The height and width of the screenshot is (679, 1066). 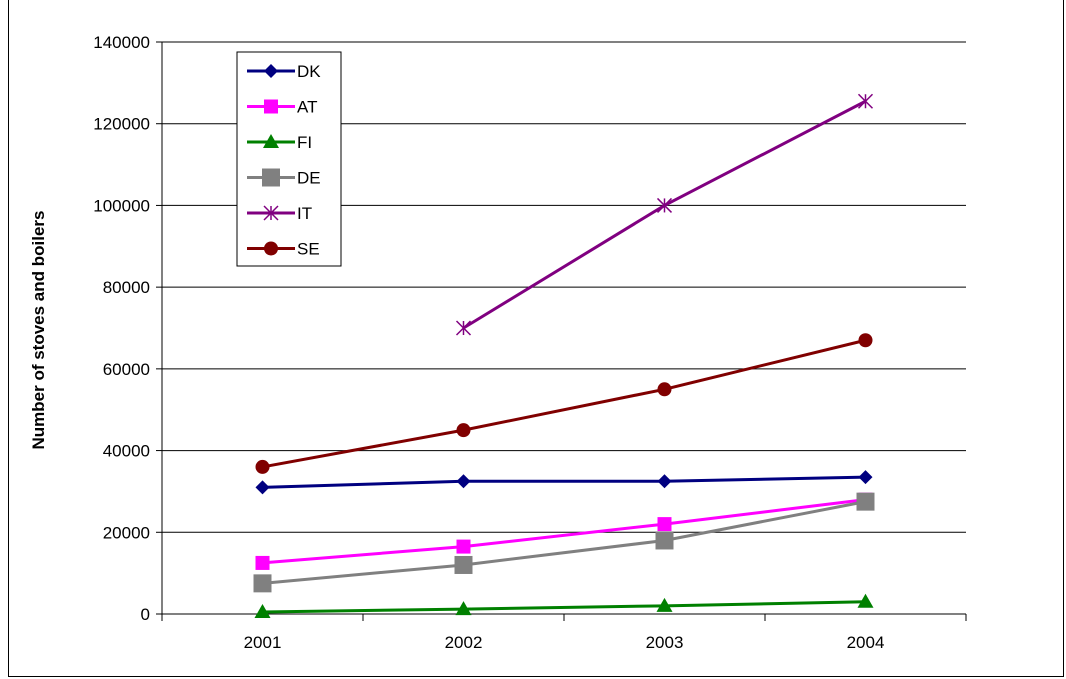 What do you see at coordinates (309, 71) in the screenshot?
I see `legend-label-dk: DK` at bounding box center [309, 71].